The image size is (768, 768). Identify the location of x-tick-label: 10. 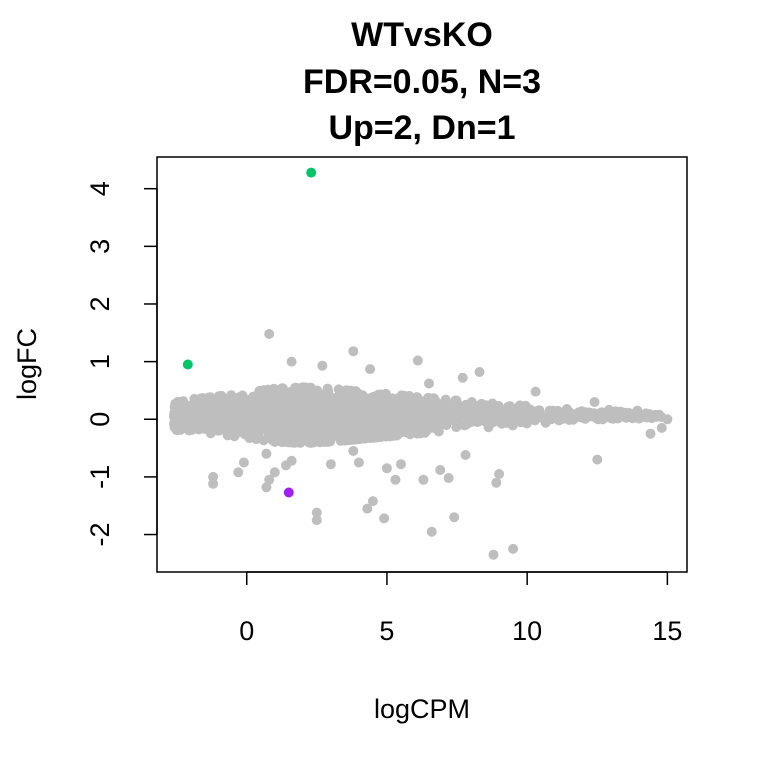
(527, 631).